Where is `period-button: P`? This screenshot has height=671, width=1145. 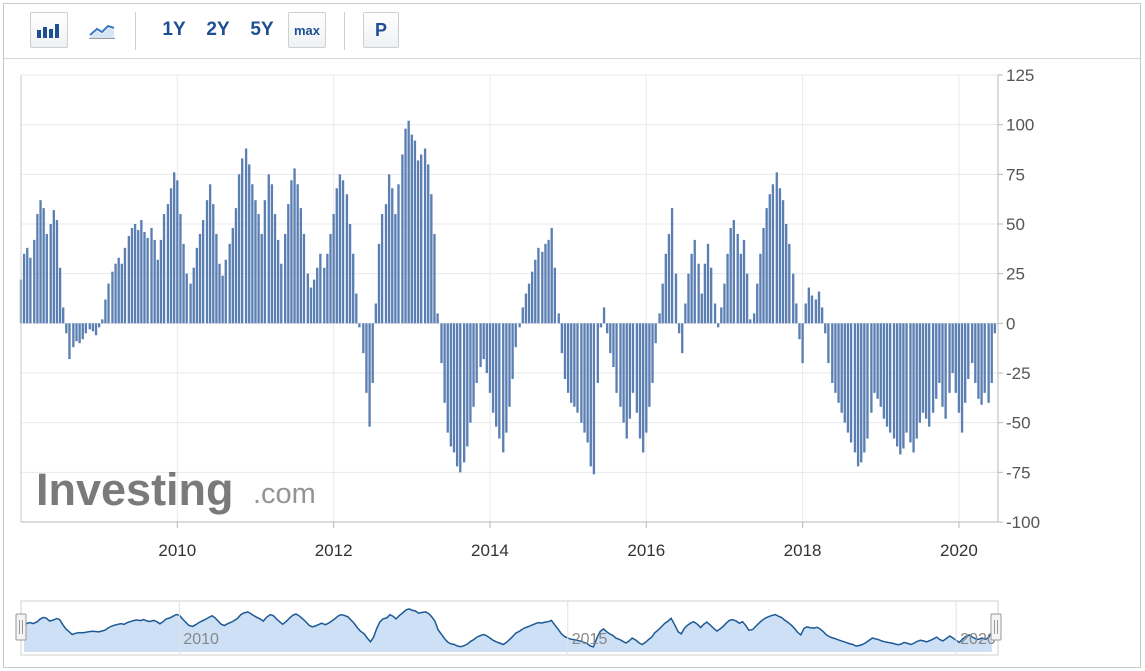
period-button: P is located at coordinates (381, 30).